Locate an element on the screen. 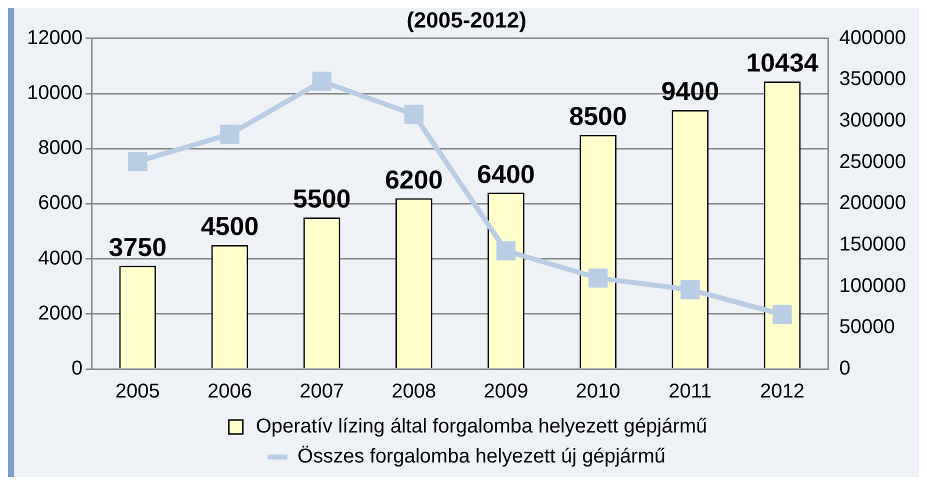 Image resolution: width=927 pixels, height=485 pixels. x-tick-label: 2011 is located at coordinates (690, 391).